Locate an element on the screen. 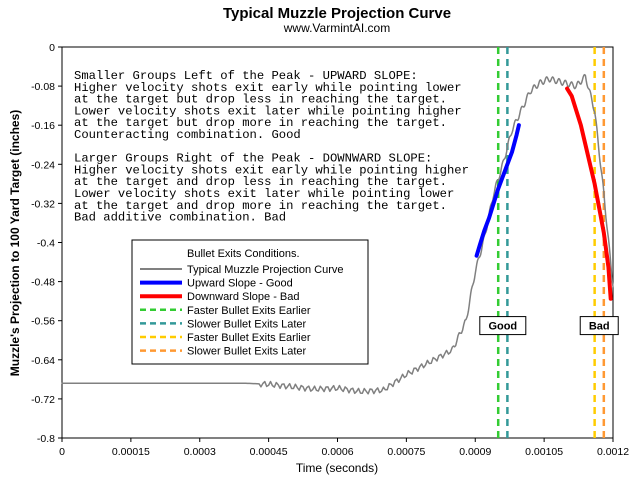  legend-entry-label: Downward Slope - Bad is located at coordinates (243, 297).